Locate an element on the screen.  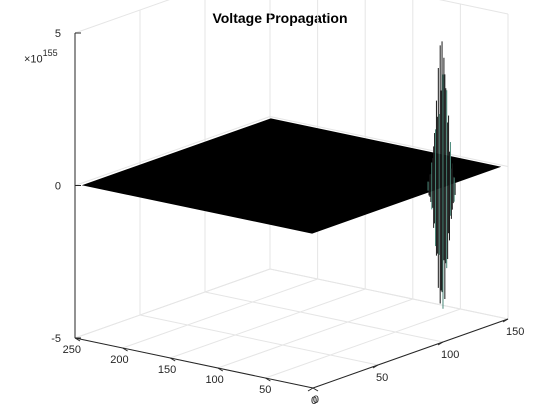
y-tick-label: 150 is located at coordinates (515, 332).